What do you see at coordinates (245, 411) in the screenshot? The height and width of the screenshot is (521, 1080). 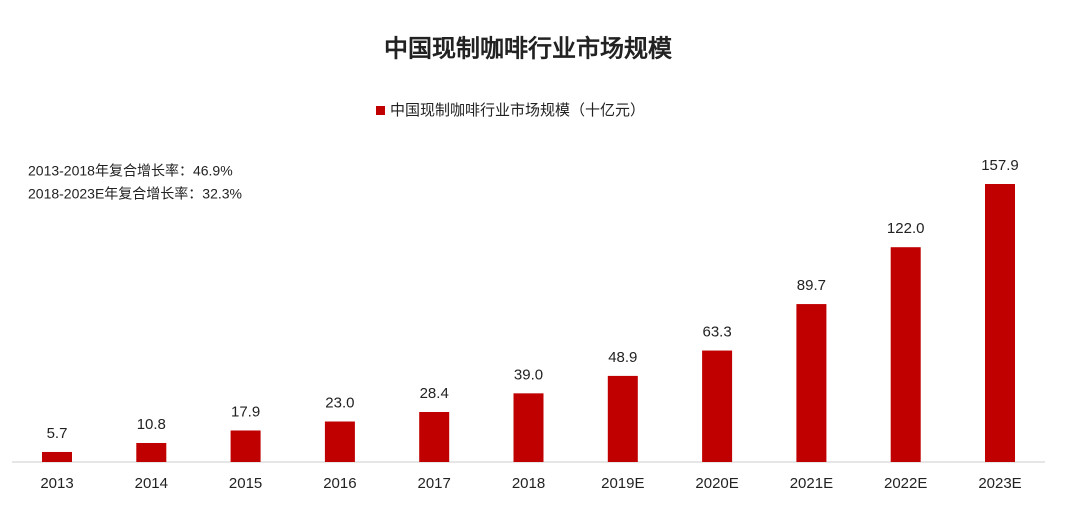 I see `value-label: 17.9` at bounding box center [245, 411].